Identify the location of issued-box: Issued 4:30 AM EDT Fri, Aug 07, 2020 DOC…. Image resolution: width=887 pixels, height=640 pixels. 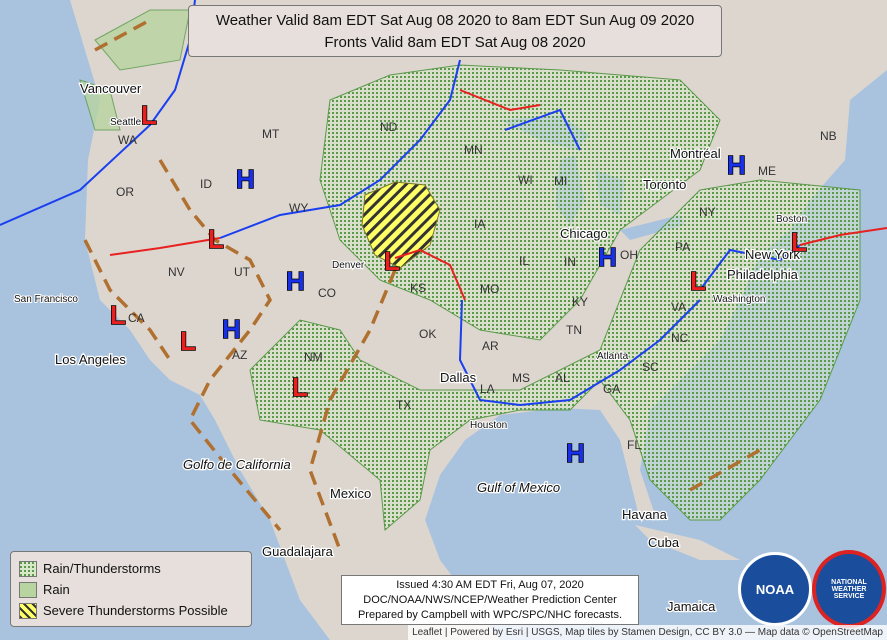
(490, 600).